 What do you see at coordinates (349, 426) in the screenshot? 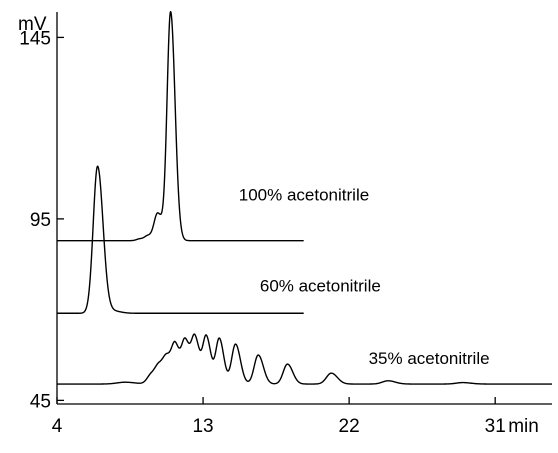
I see `x-tick-label: 22` at bounding box center [349, 426].